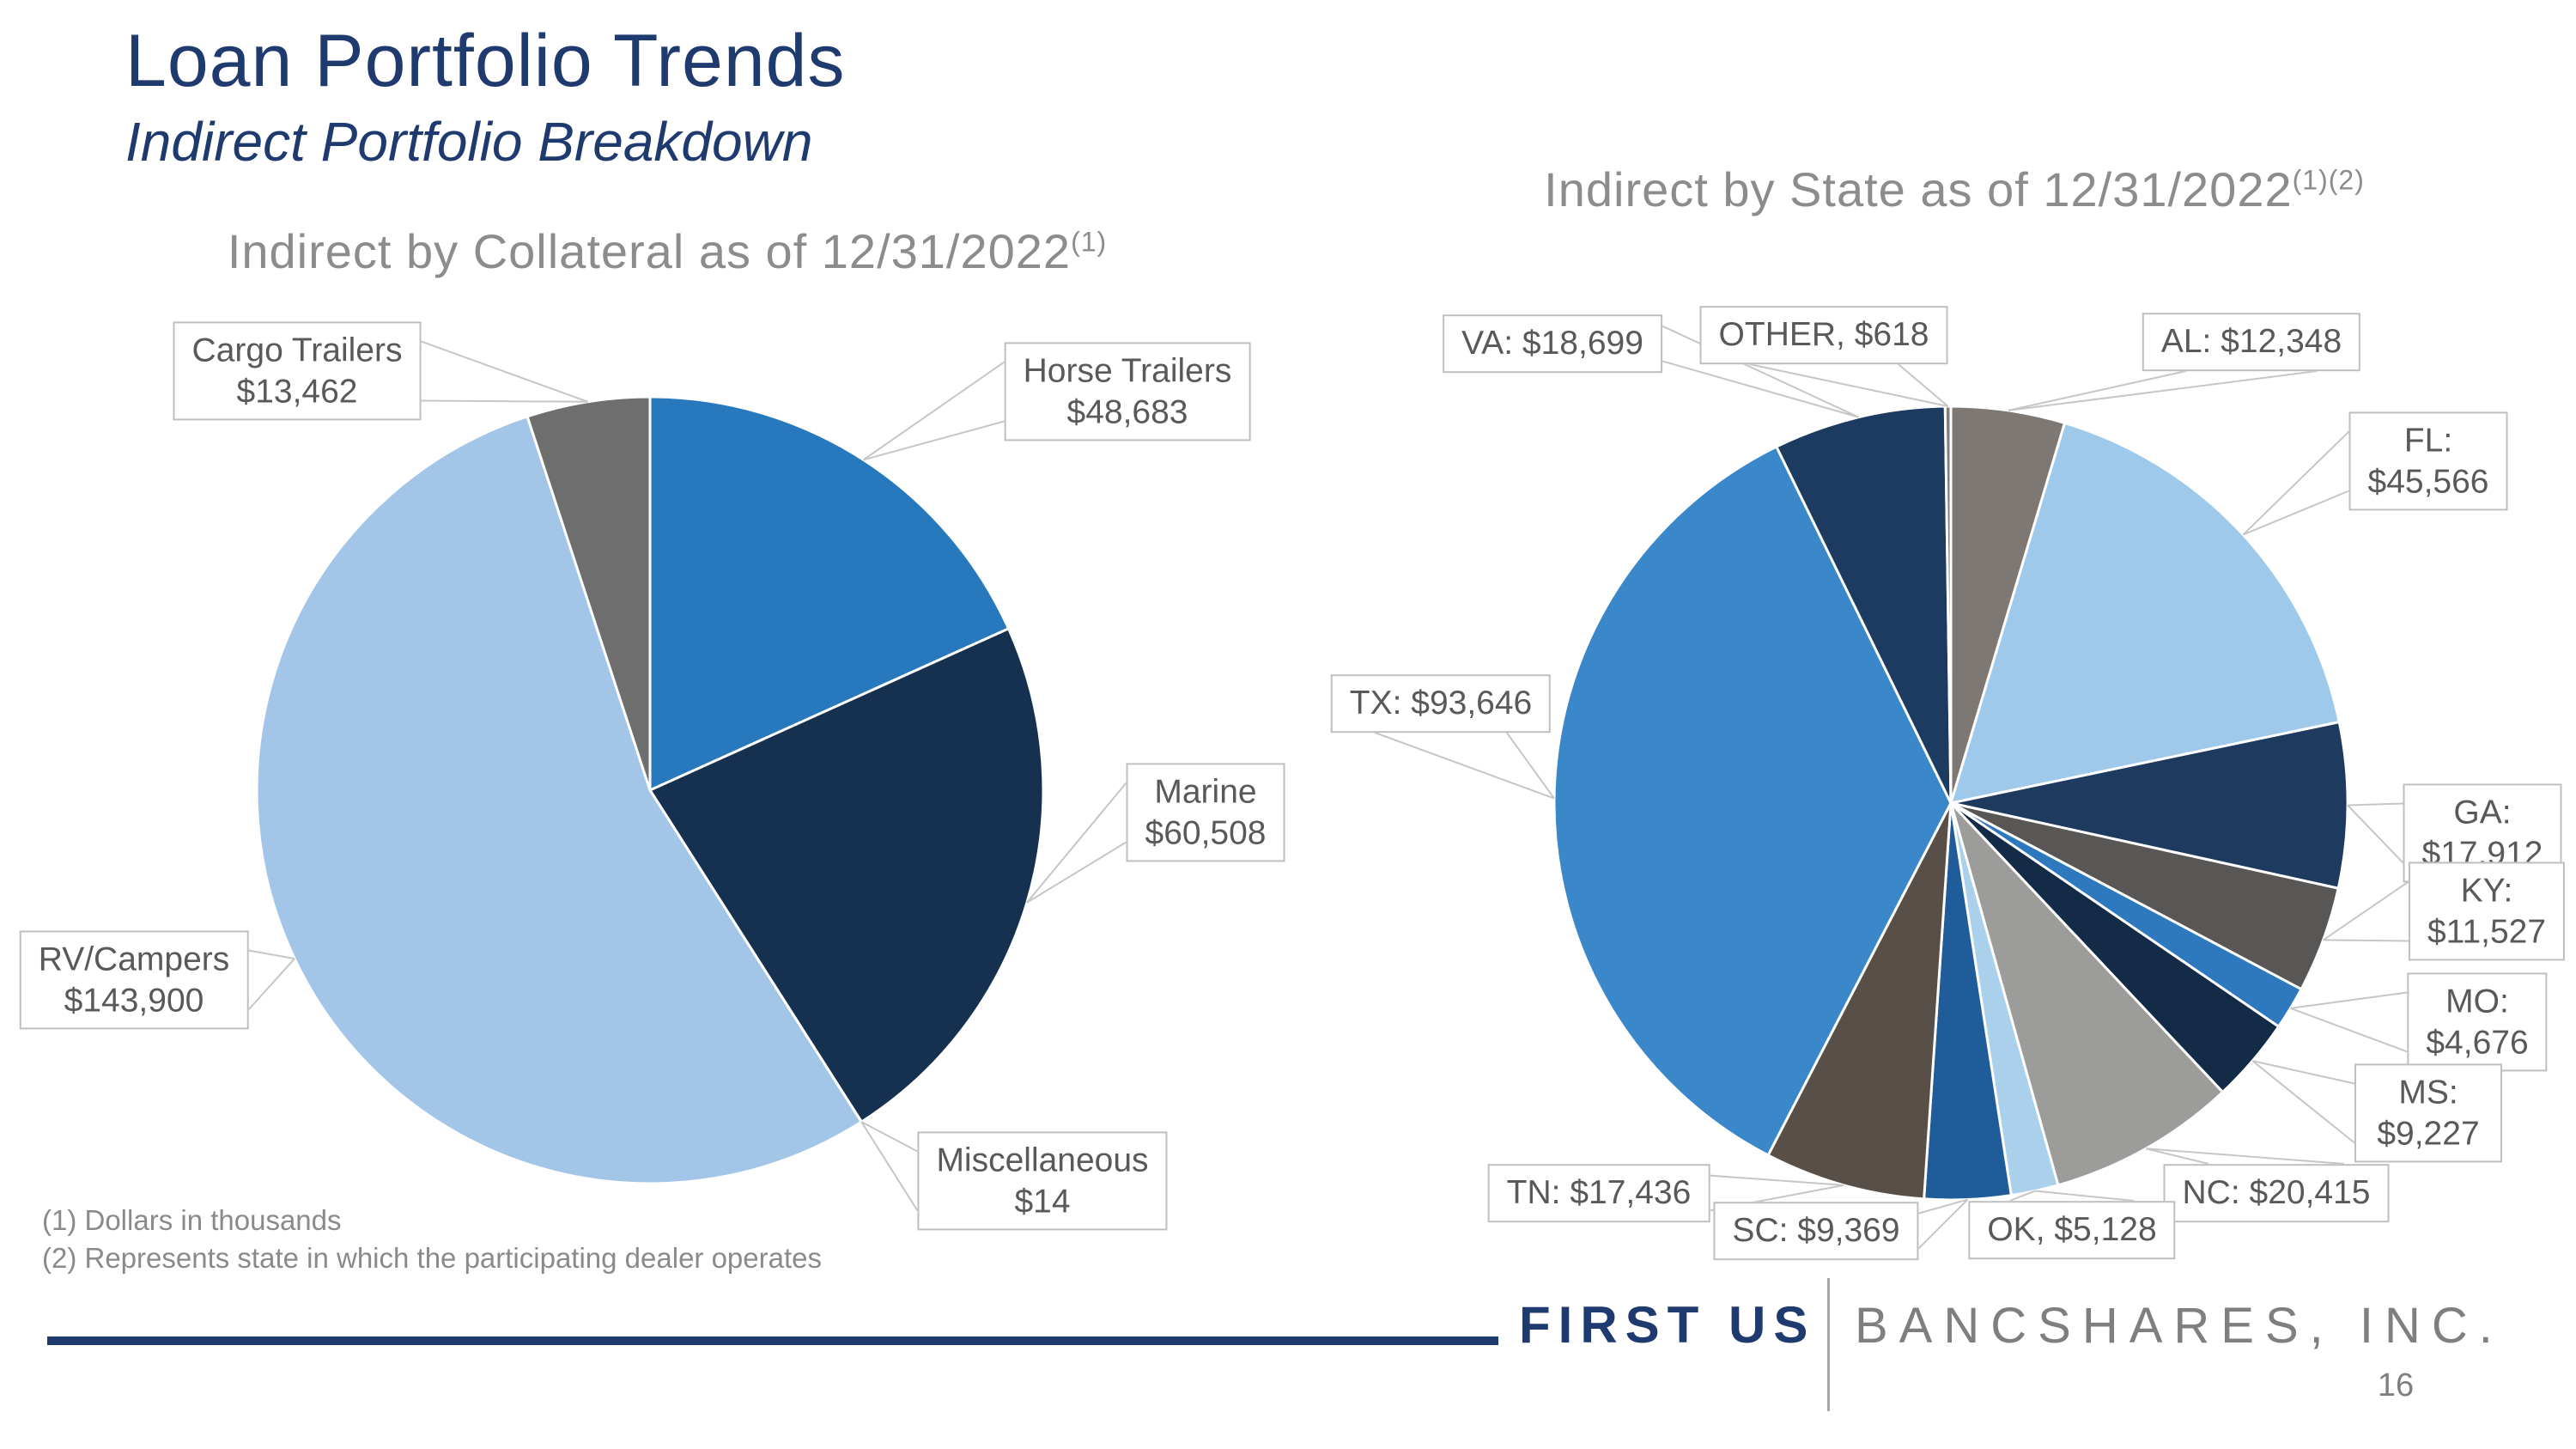 The height and width of the screenshot is (1449, 2576). Describe the element at coordinates (2478, 1022) in the screenshot. I see `pie-label-mo: MO: $4,676` at that location.